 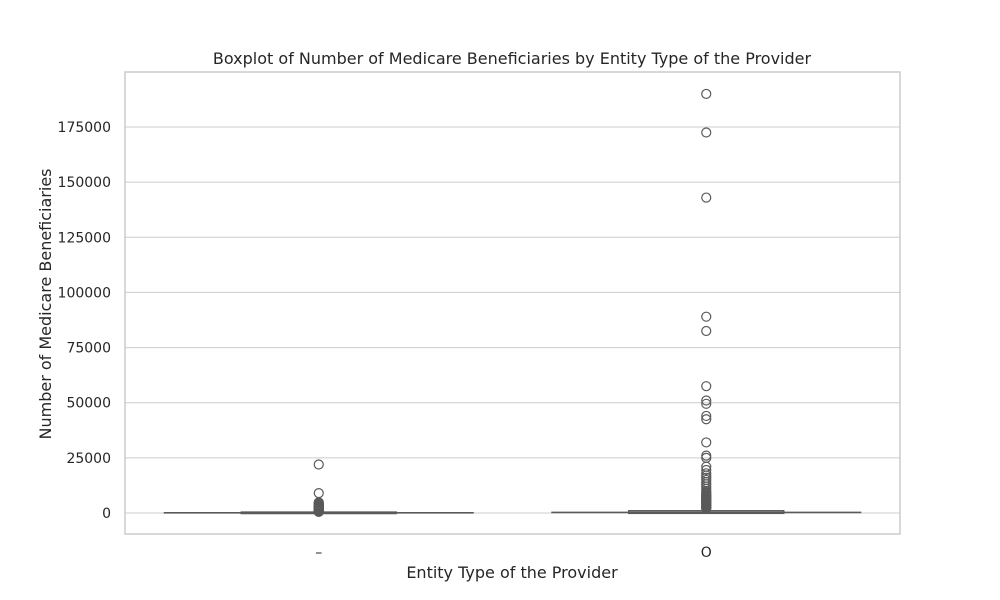 I want to click on y-tick-label: 0, so click(x=106, y=514).